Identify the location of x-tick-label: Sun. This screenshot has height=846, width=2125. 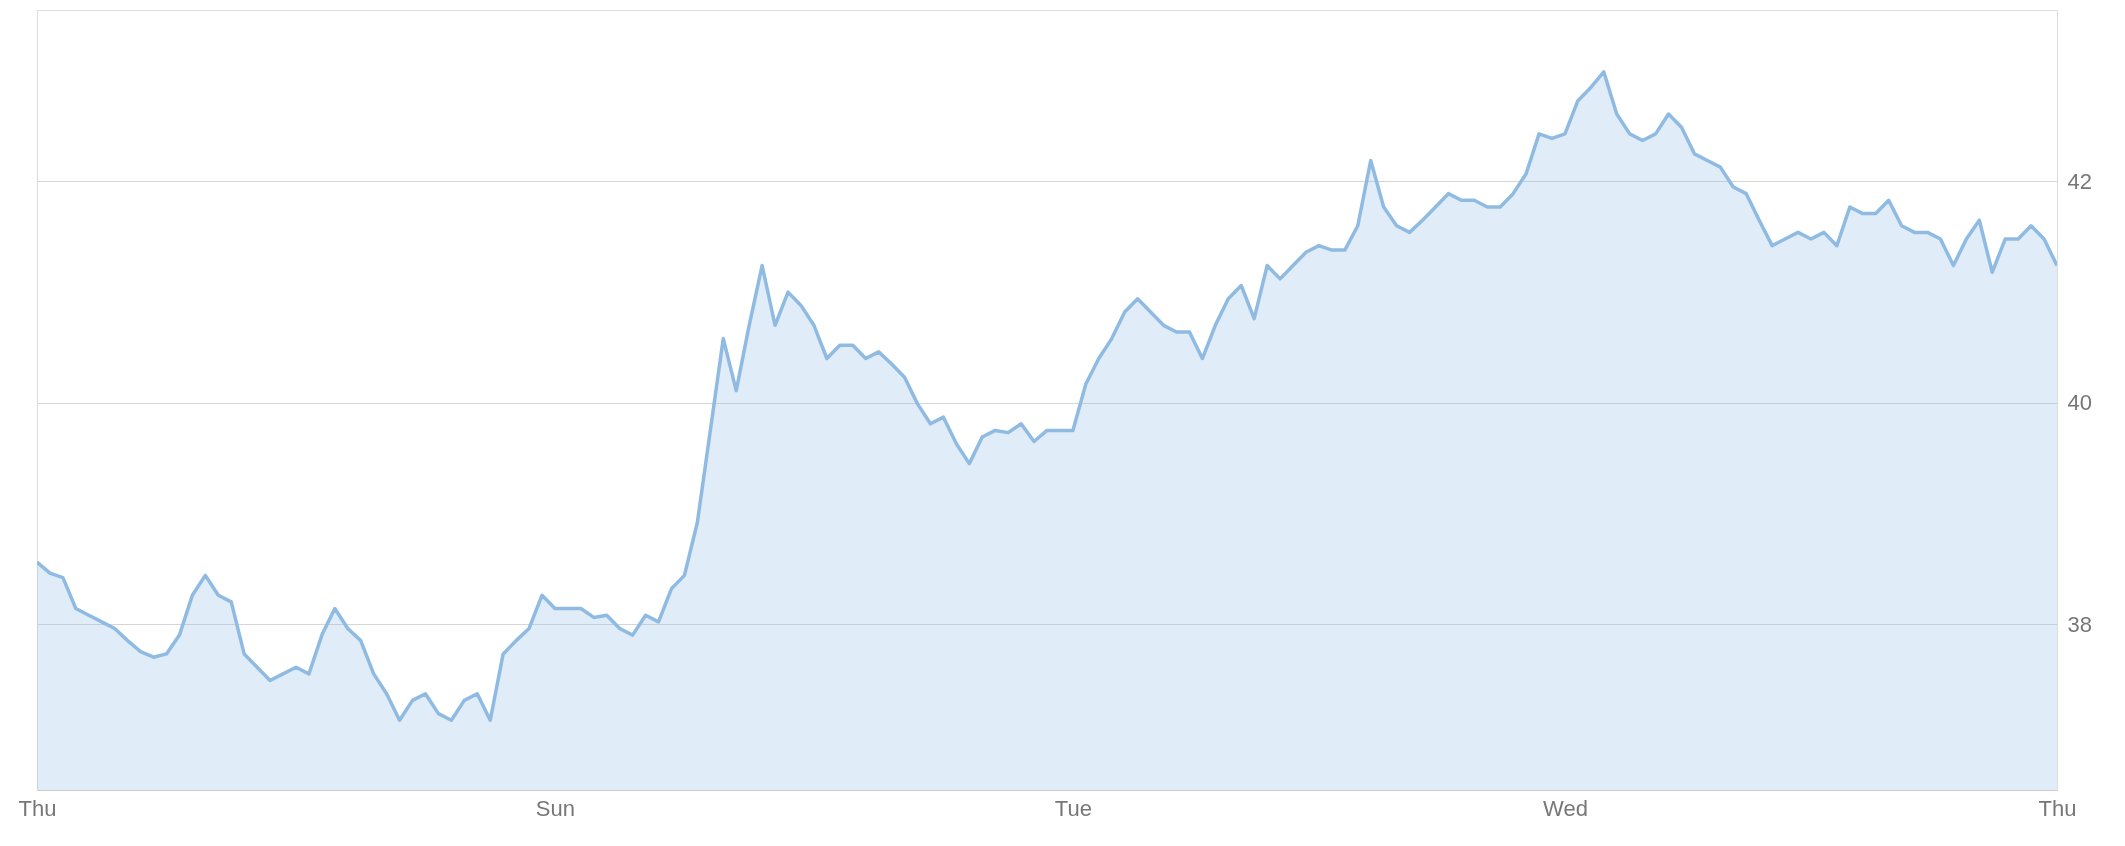
(555, 808).